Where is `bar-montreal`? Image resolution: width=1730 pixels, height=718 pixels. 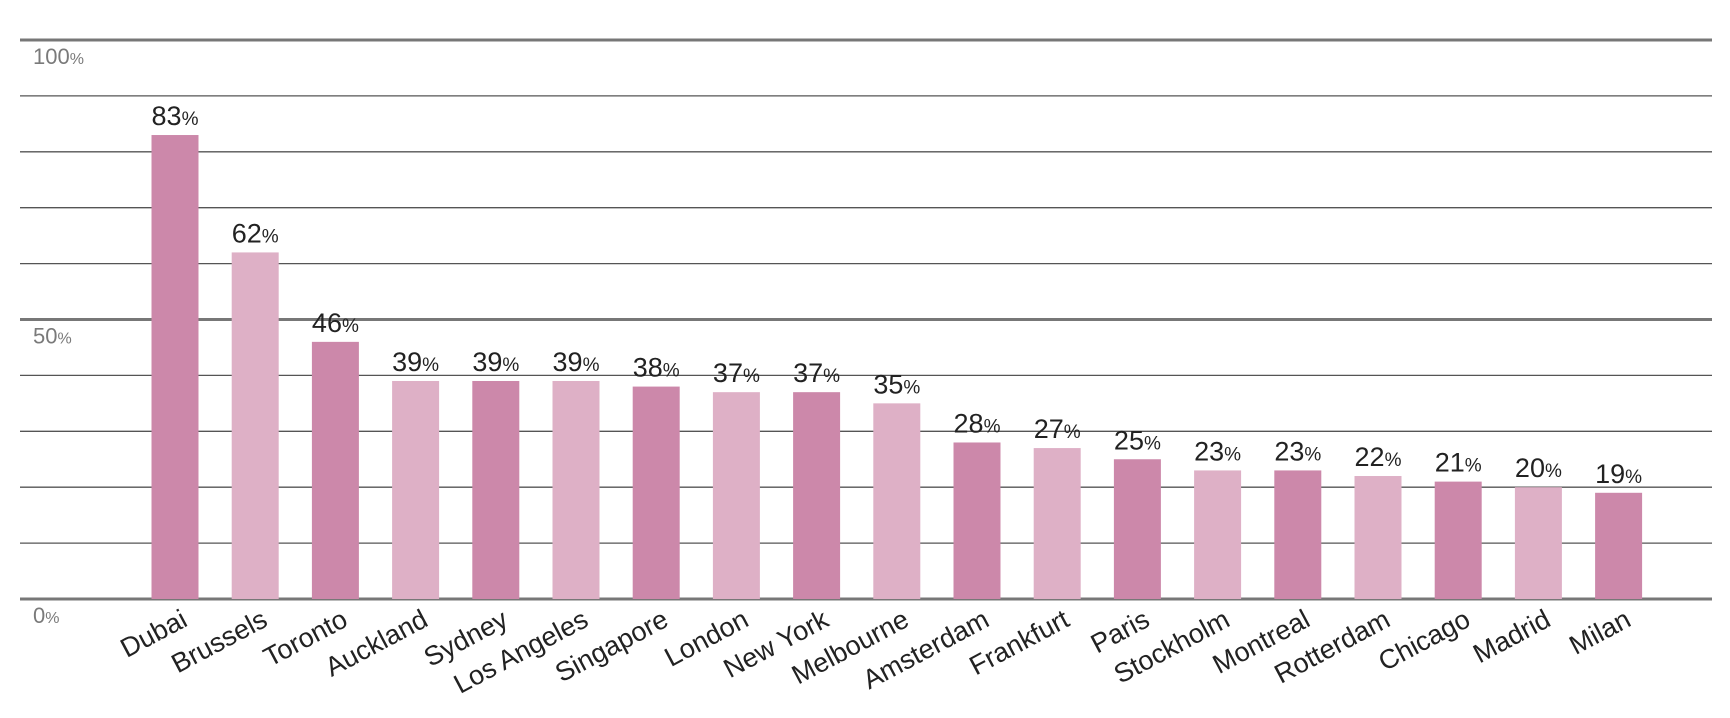
bar-montreal is located at coordinates (1298, 534).